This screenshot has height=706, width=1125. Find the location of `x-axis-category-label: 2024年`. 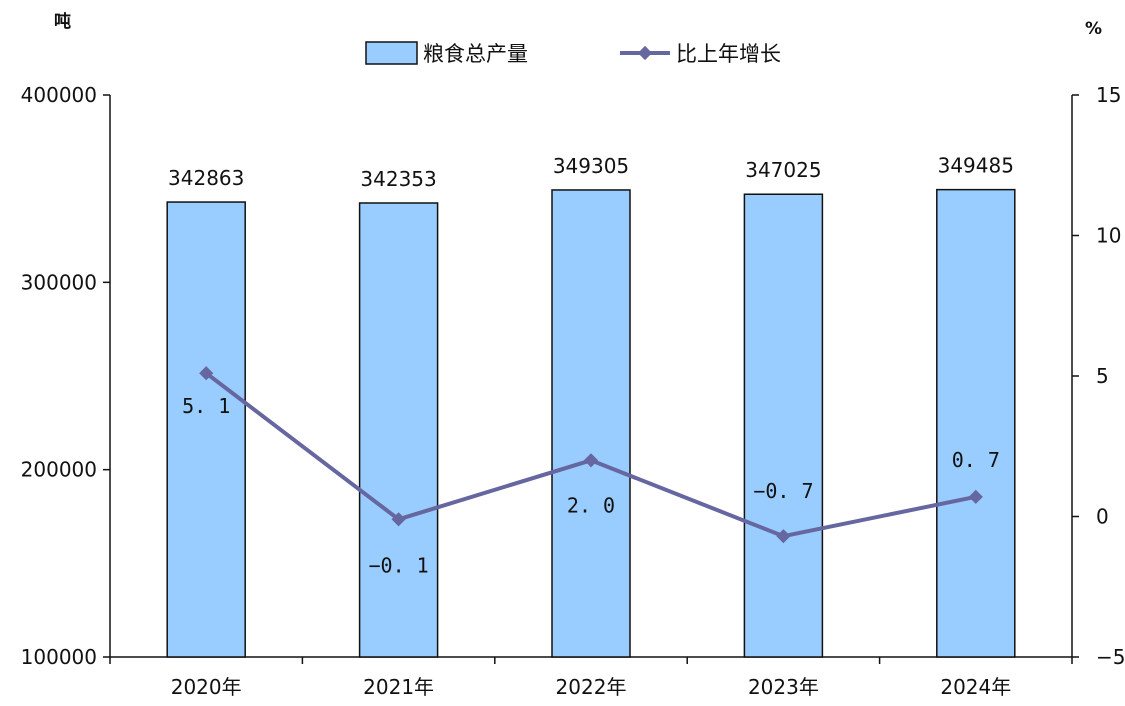

x-axis-category-label: 2024年 is located at coordinates (975, 687).